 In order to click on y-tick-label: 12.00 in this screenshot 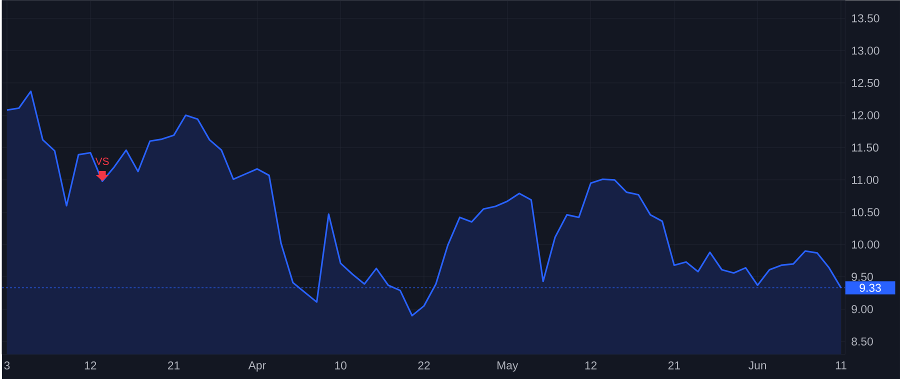, I will do `click(866, 115)`.